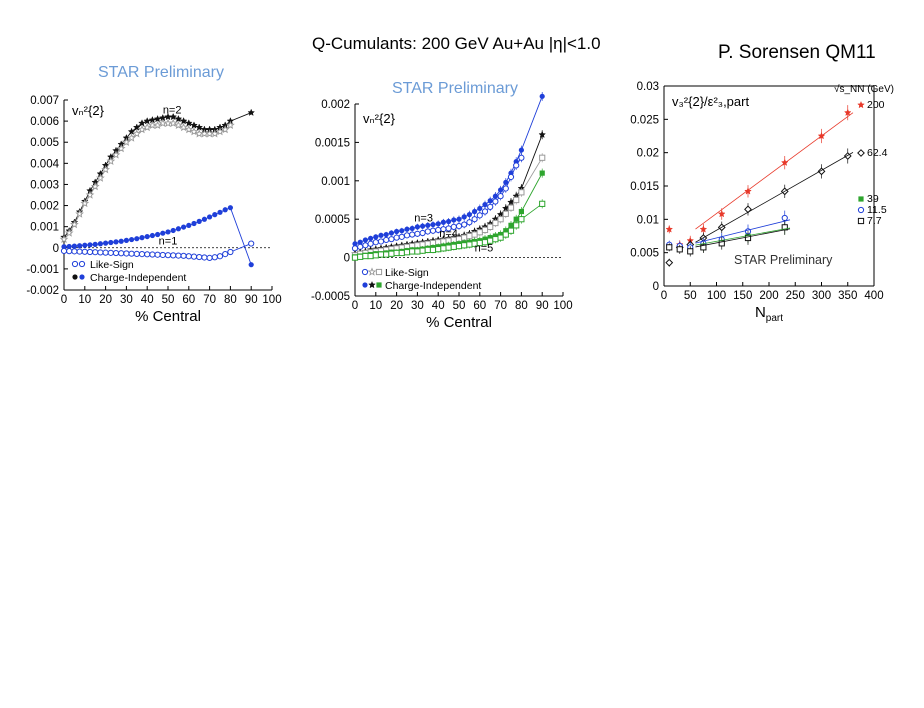 This screenshot has height=708, width=924. I want to click on x-tick-label: 30, so click(417, 306).